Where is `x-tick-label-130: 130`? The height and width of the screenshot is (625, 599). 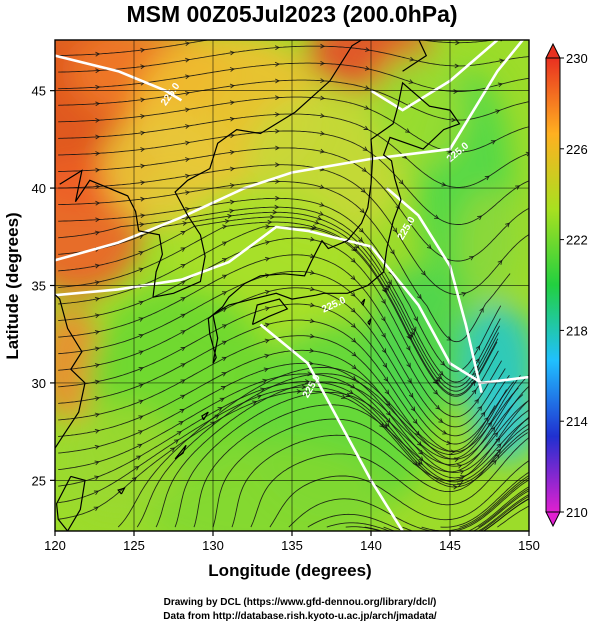 x-tick-label-130: 130 is located at coordinates (213, 545).